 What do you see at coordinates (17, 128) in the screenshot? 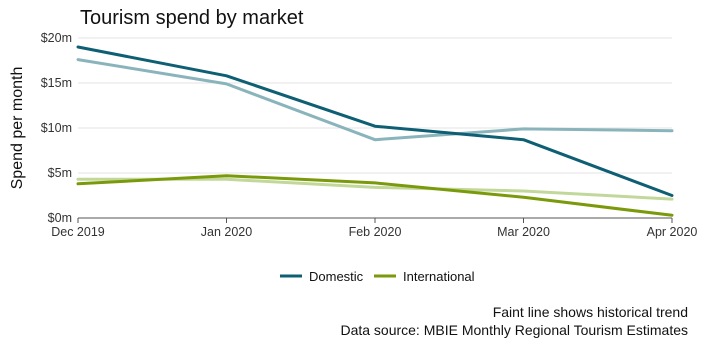
I see `y-axis-label: Spend per month` at bounding box center [17, 128].